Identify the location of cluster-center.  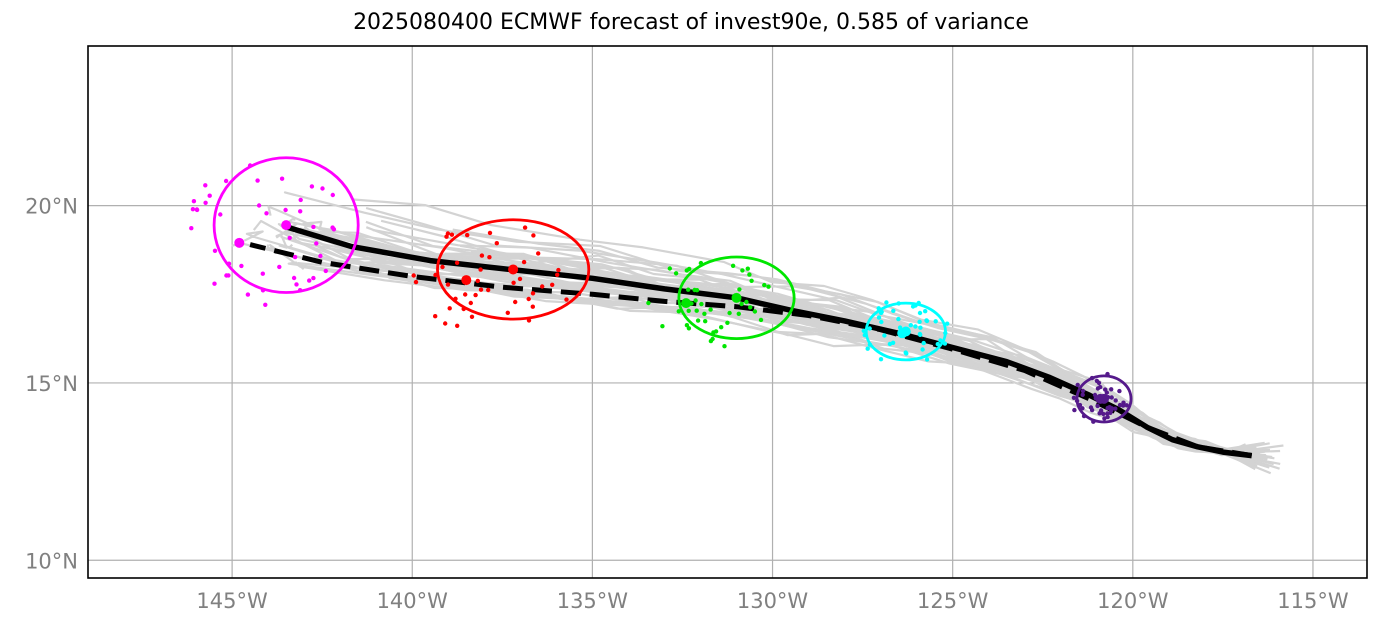
(736, 297).